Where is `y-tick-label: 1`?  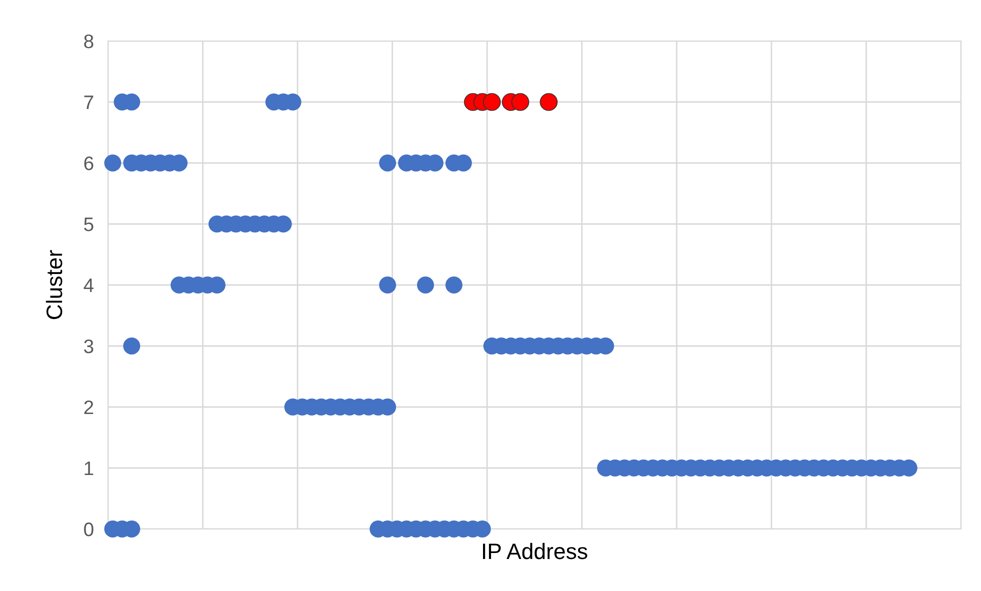
y-tick-label: 1 is located at coordinates (89, 469).